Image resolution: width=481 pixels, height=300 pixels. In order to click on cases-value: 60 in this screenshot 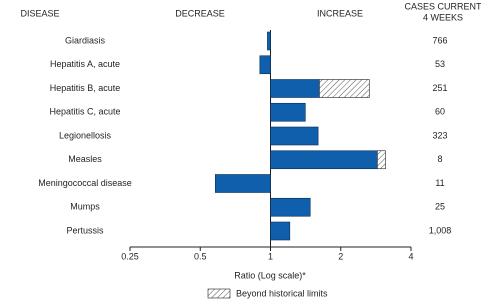, I will do `click(440, 112)`.